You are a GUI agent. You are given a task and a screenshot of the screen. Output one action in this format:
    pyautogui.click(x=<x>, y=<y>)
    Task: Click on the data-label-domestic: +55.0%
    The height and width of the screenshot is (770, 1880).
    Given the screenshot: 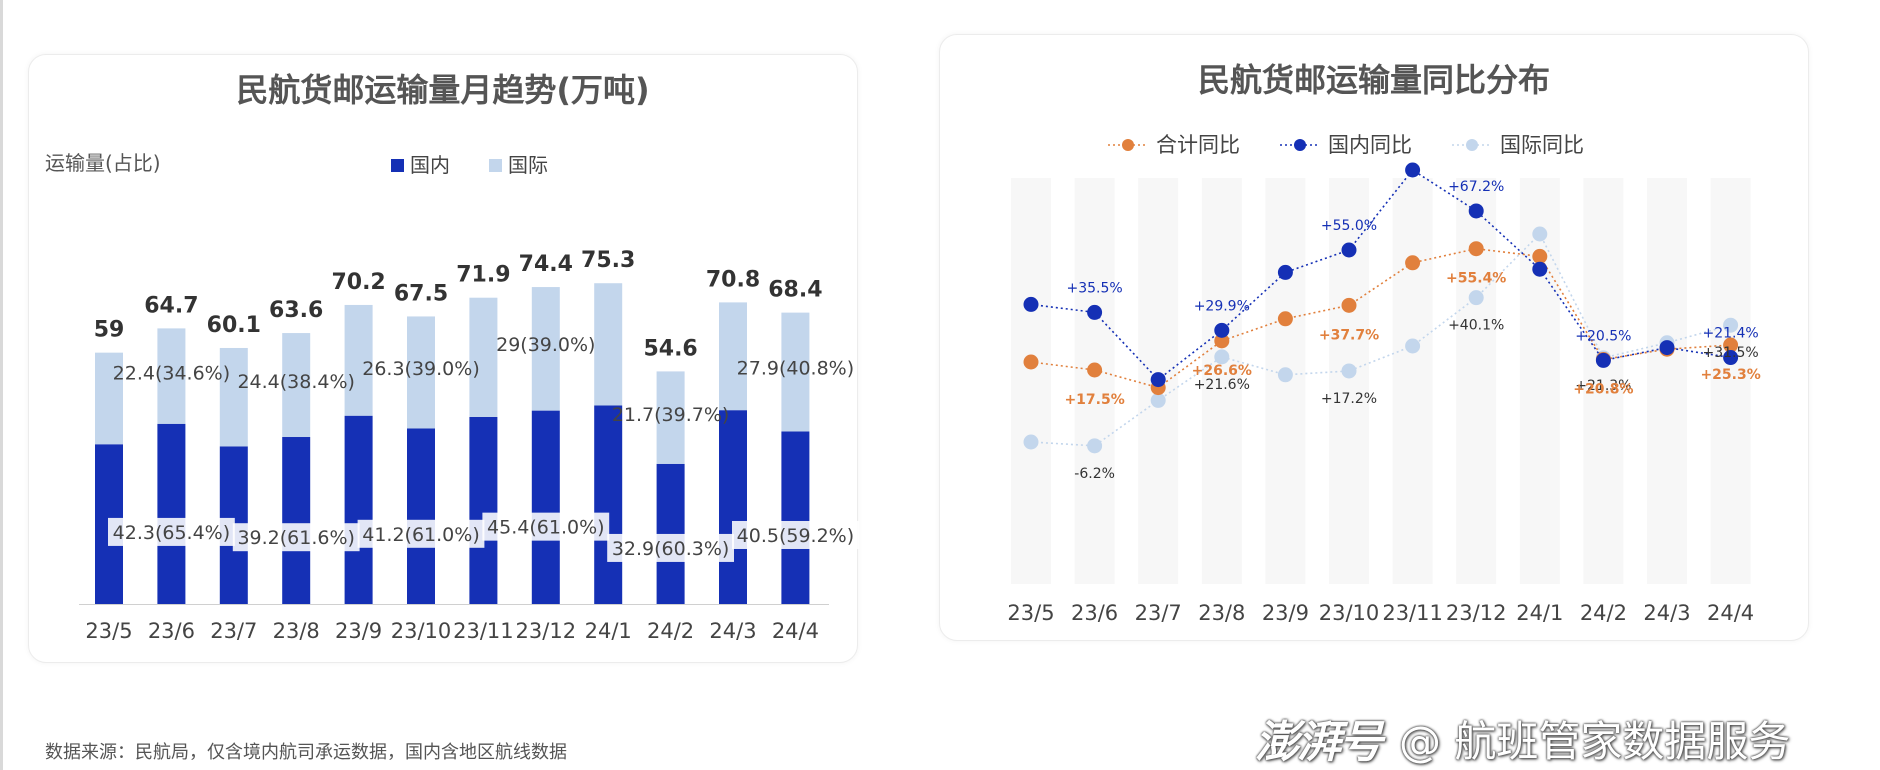 What is the action you would take?
    pyautogui.click(x=1349, y=226)
    